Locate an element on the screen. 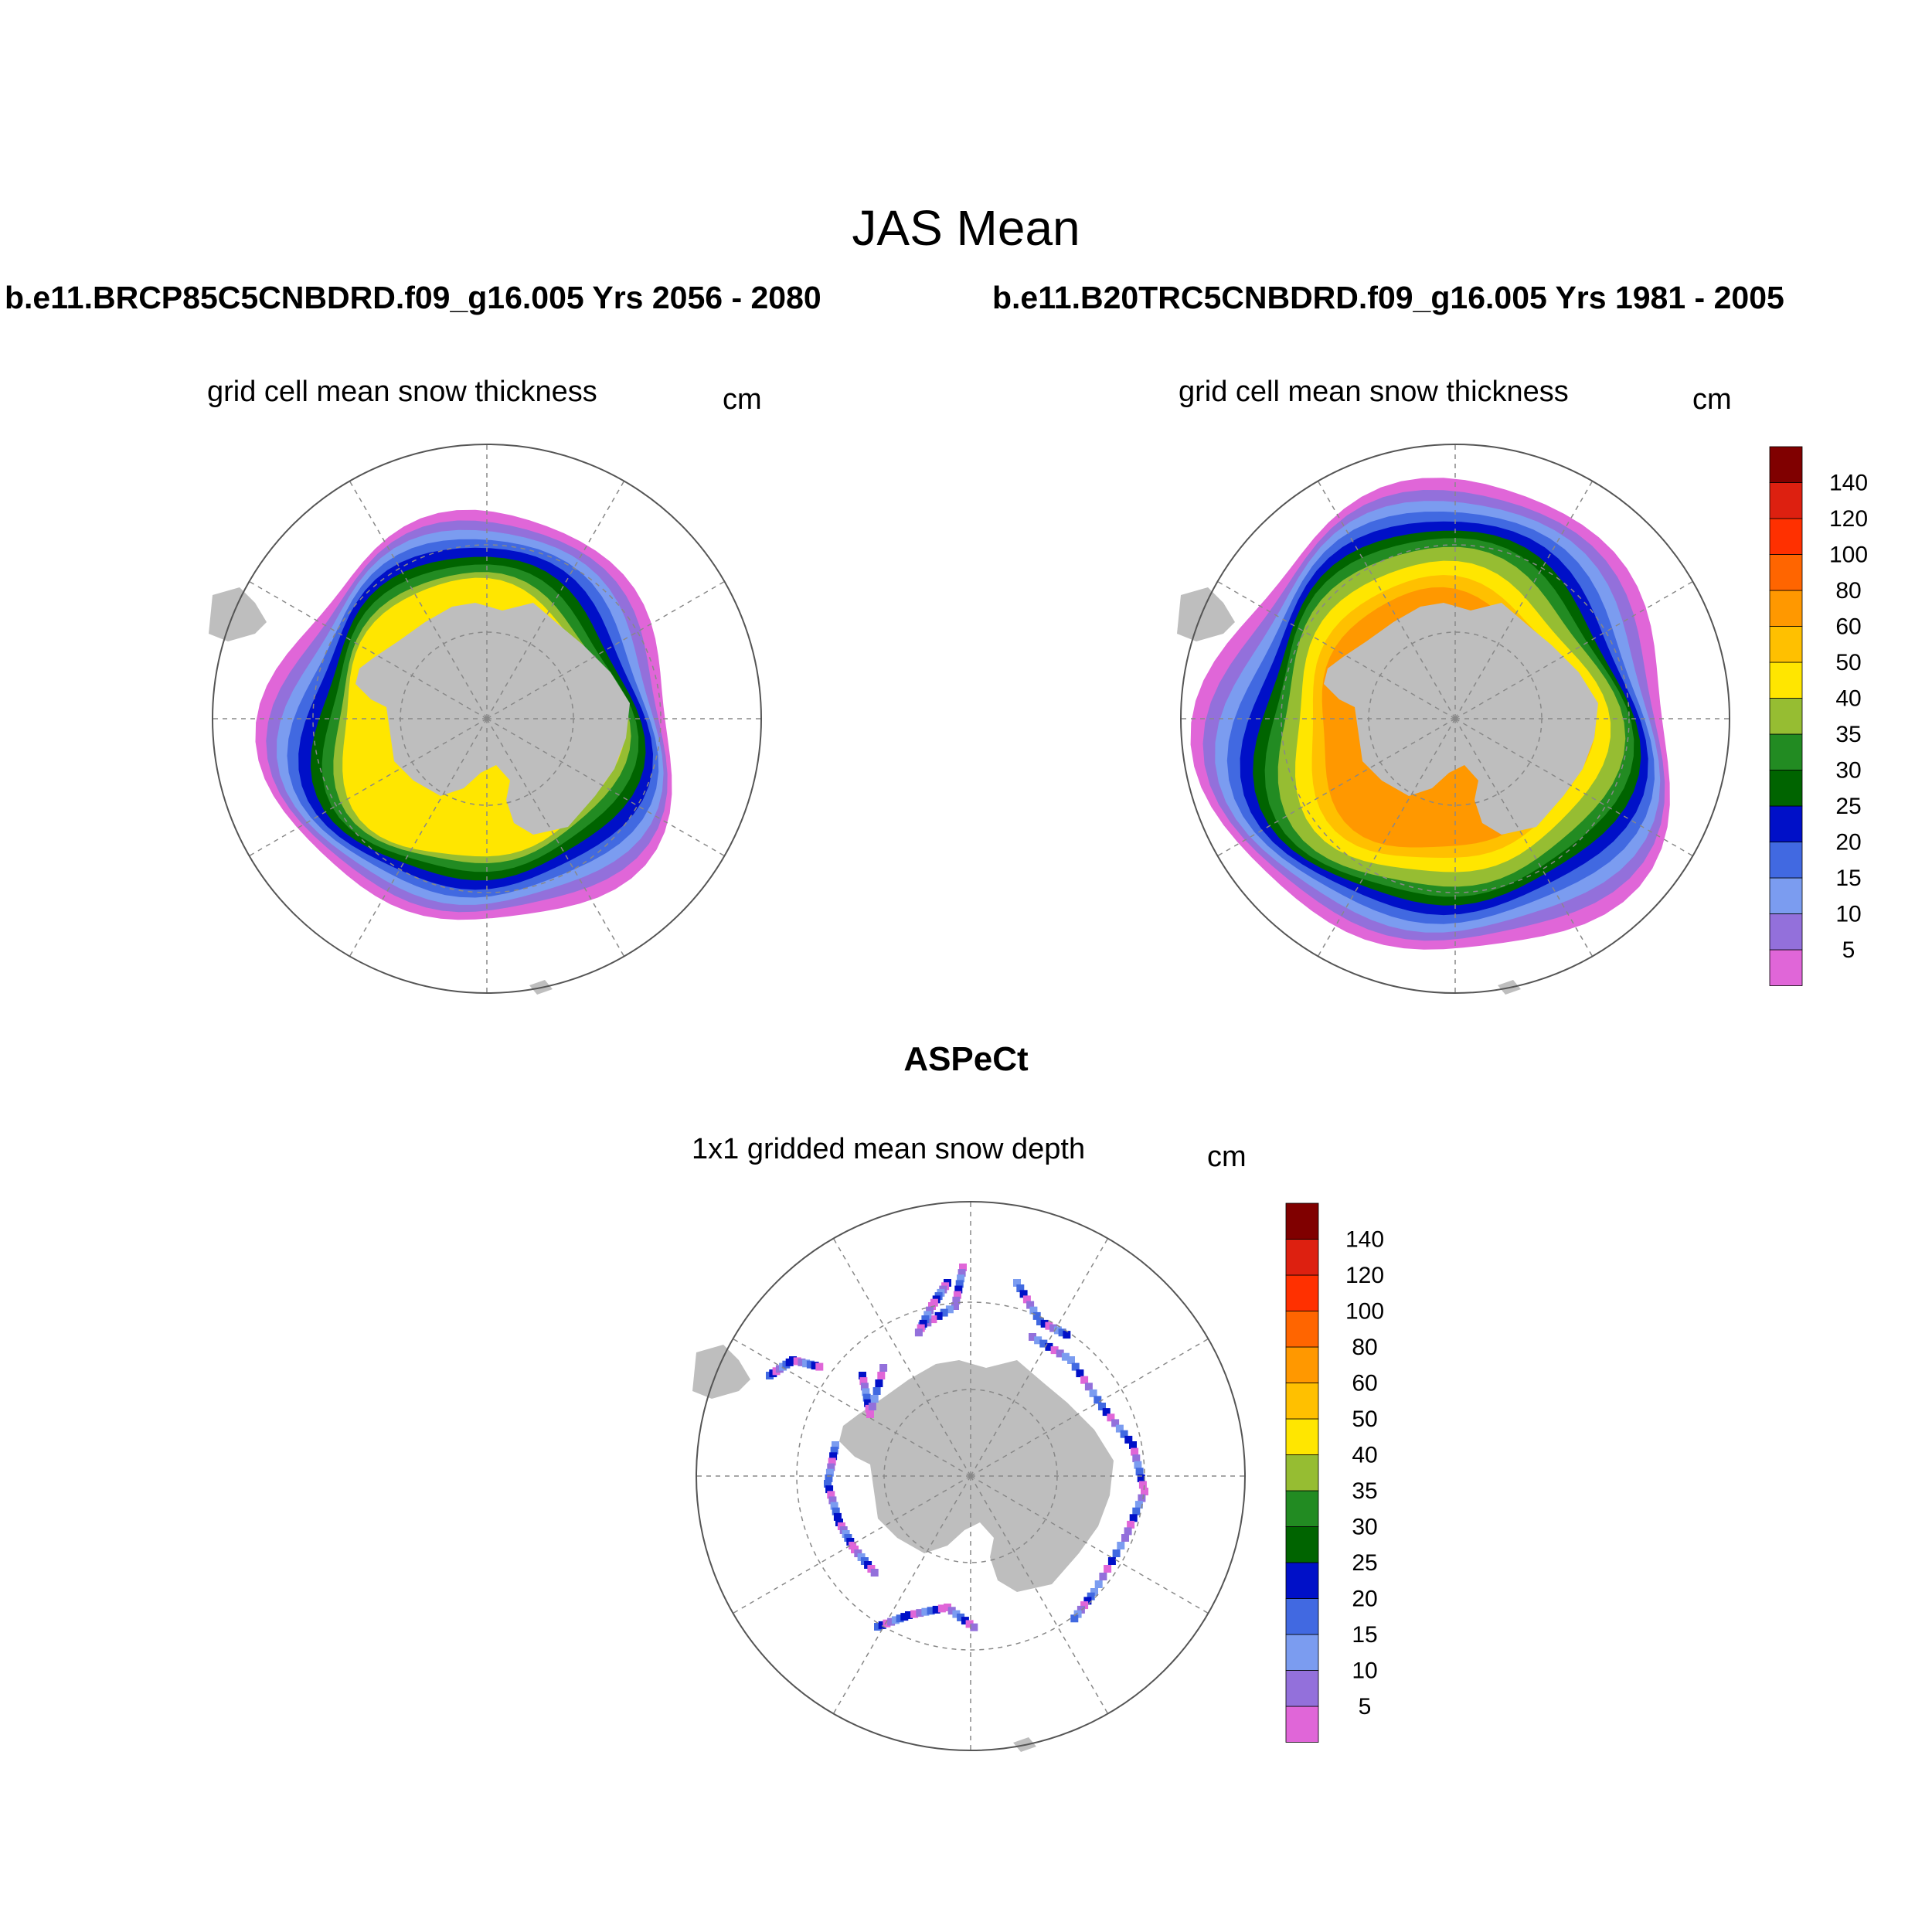  colorbar-label: 120 is located at coordinates (1849, 519).